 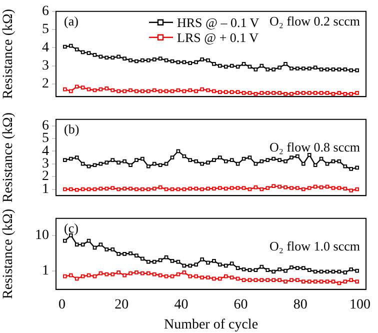 I want to click on legend-label: LRS @ + 0.1 V, so click(x=218, y=37).